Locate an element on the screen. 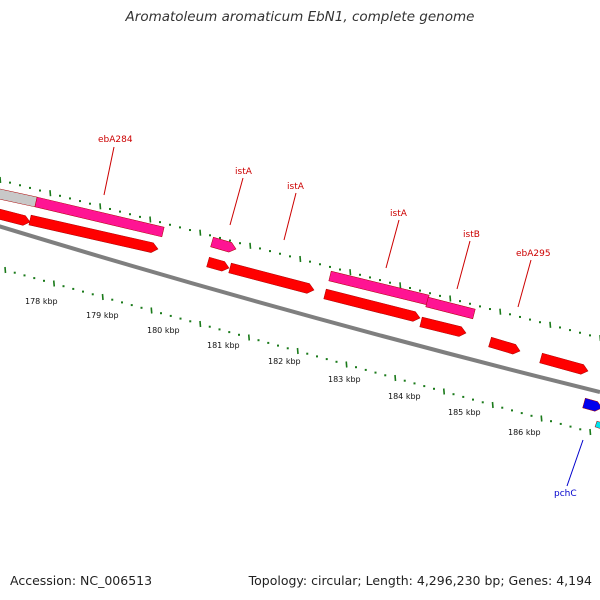 The width and height of the screenshot is (600, 600). gene-feature-pchC is located at coordinates (591, 404).